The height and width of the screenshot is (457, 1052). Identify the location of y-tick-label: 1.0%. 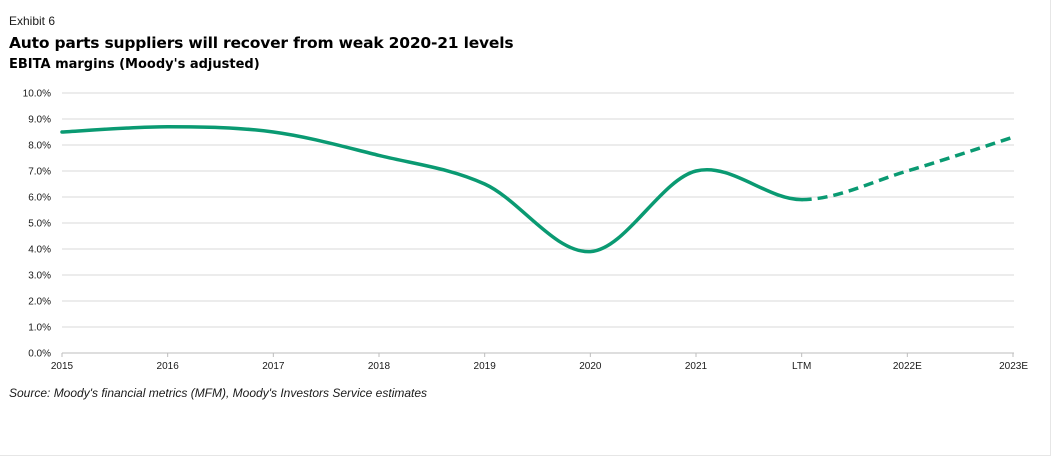
(39, 328).